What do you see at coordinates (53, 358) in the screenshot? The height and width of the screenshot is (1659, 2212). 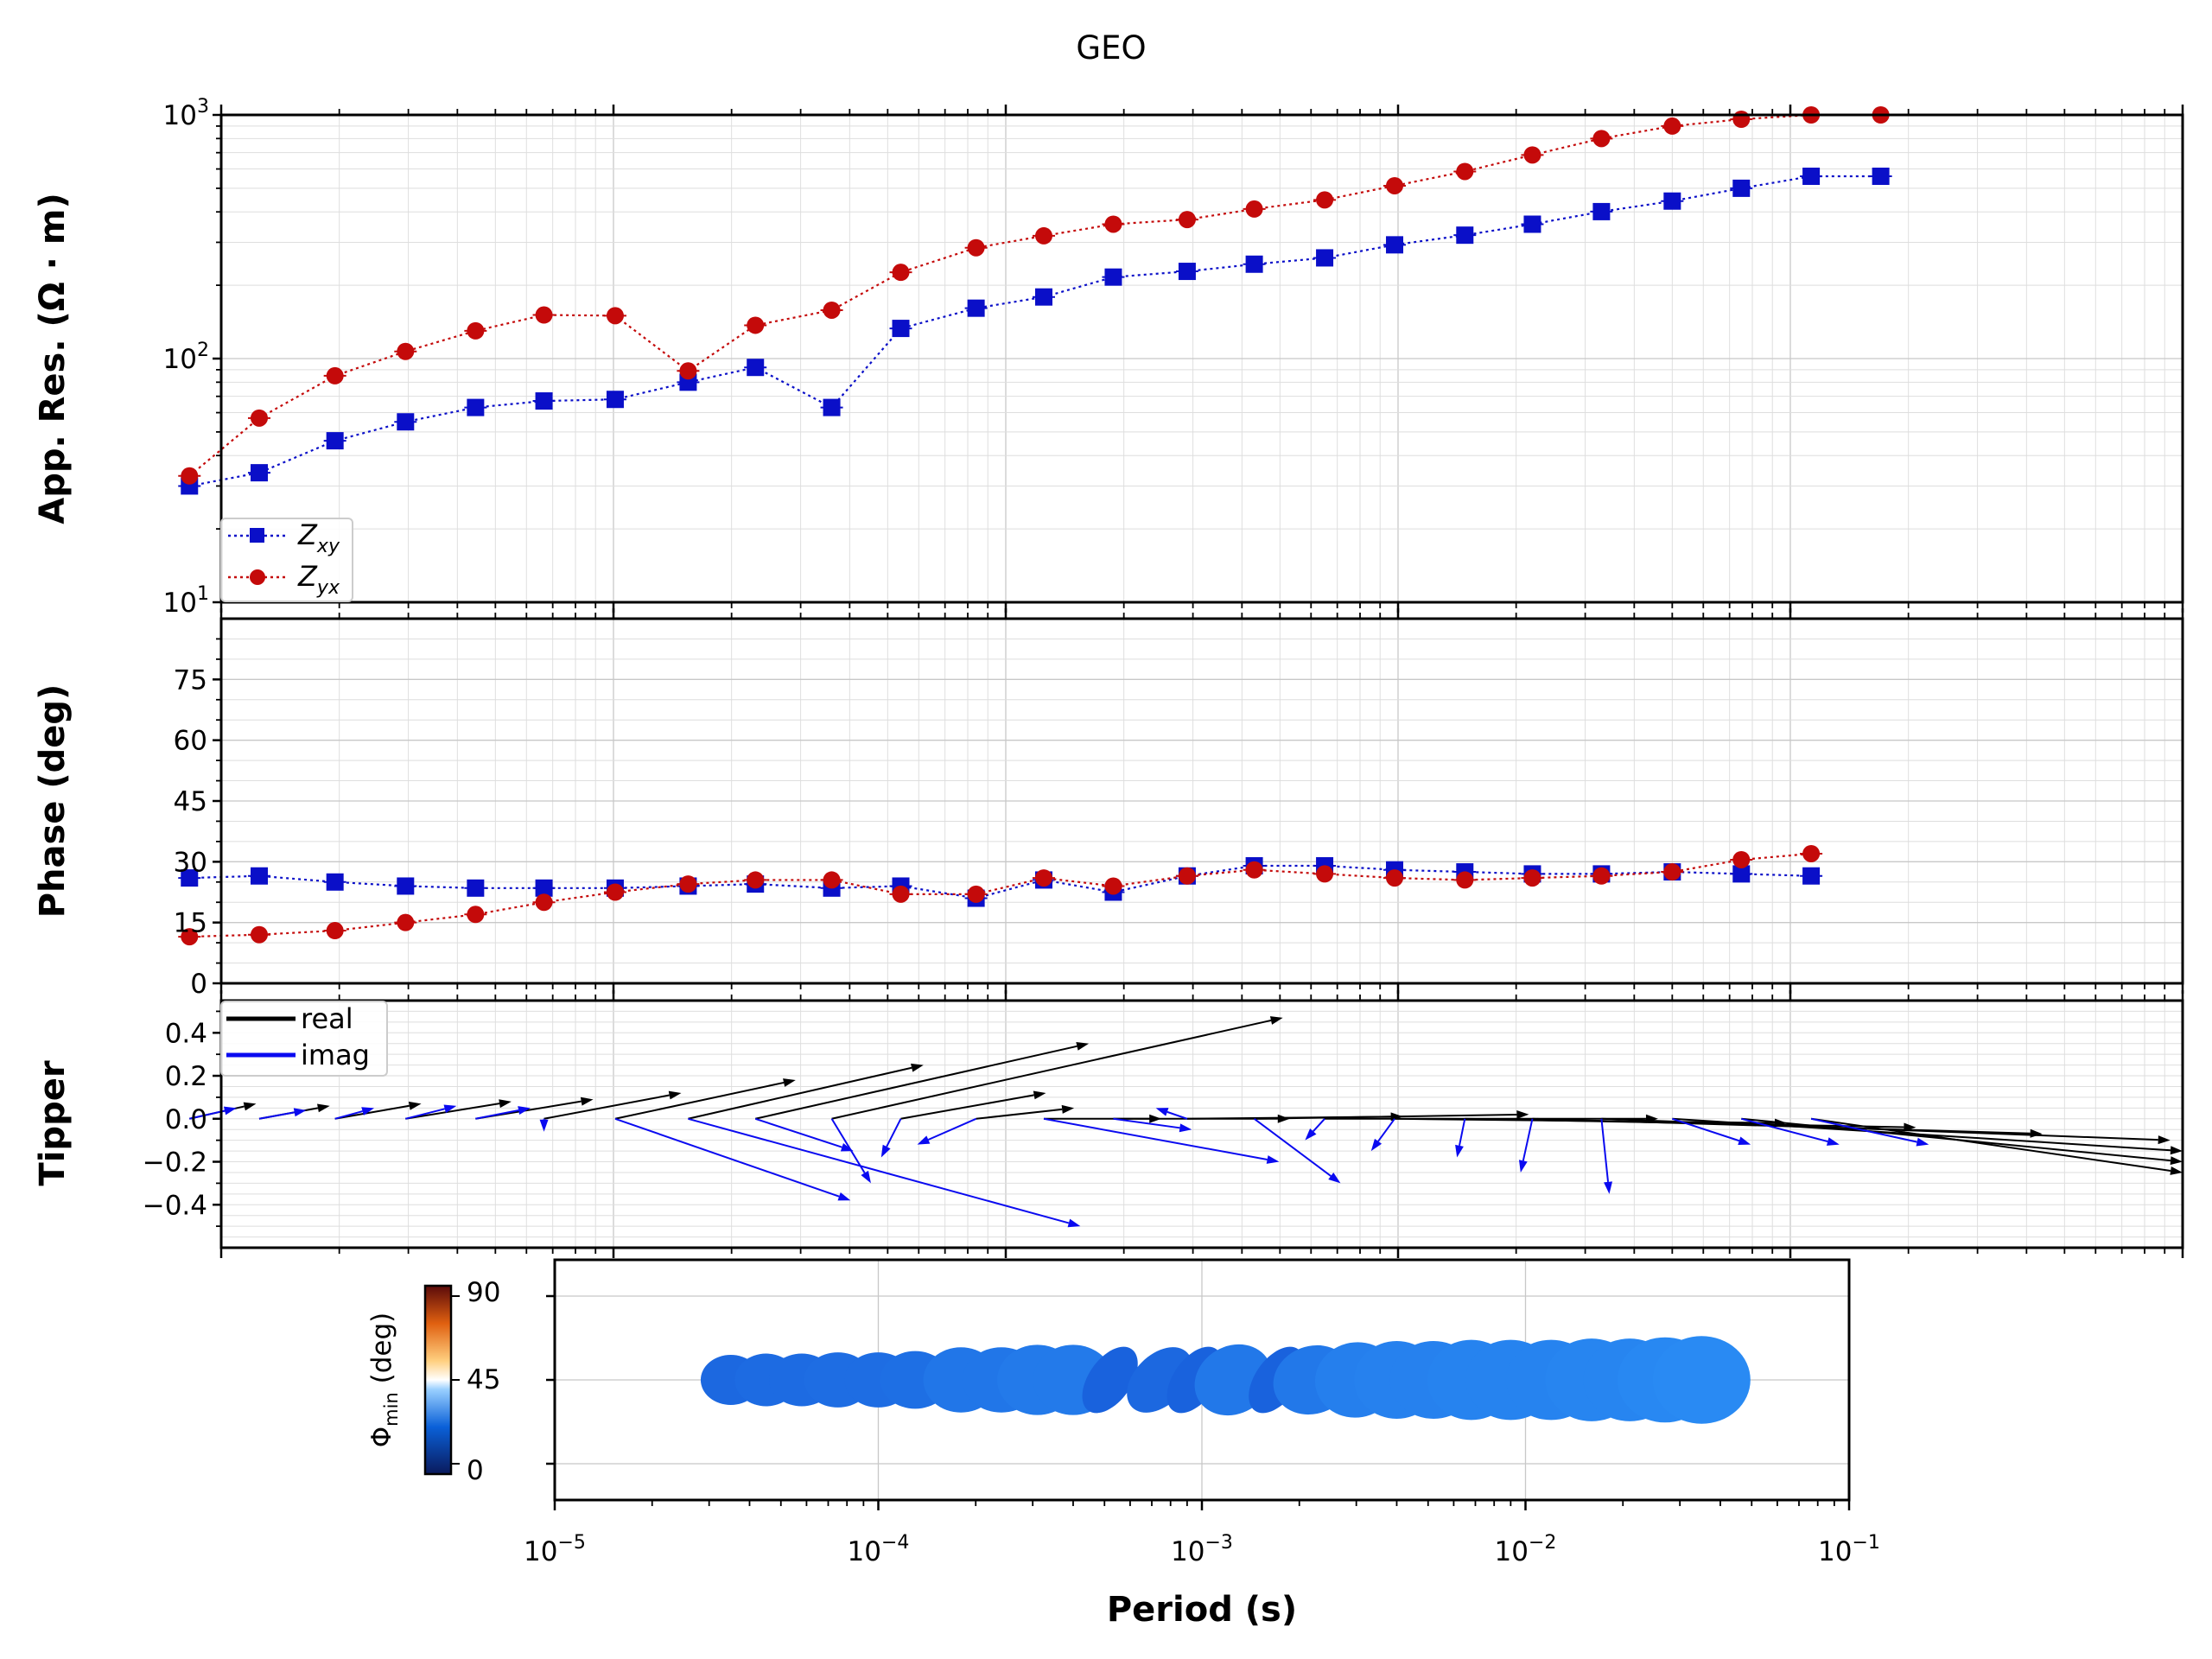 I see `resistivity-ylabel: App. Res. (Ω · m)` at bounding box center [53, 358].